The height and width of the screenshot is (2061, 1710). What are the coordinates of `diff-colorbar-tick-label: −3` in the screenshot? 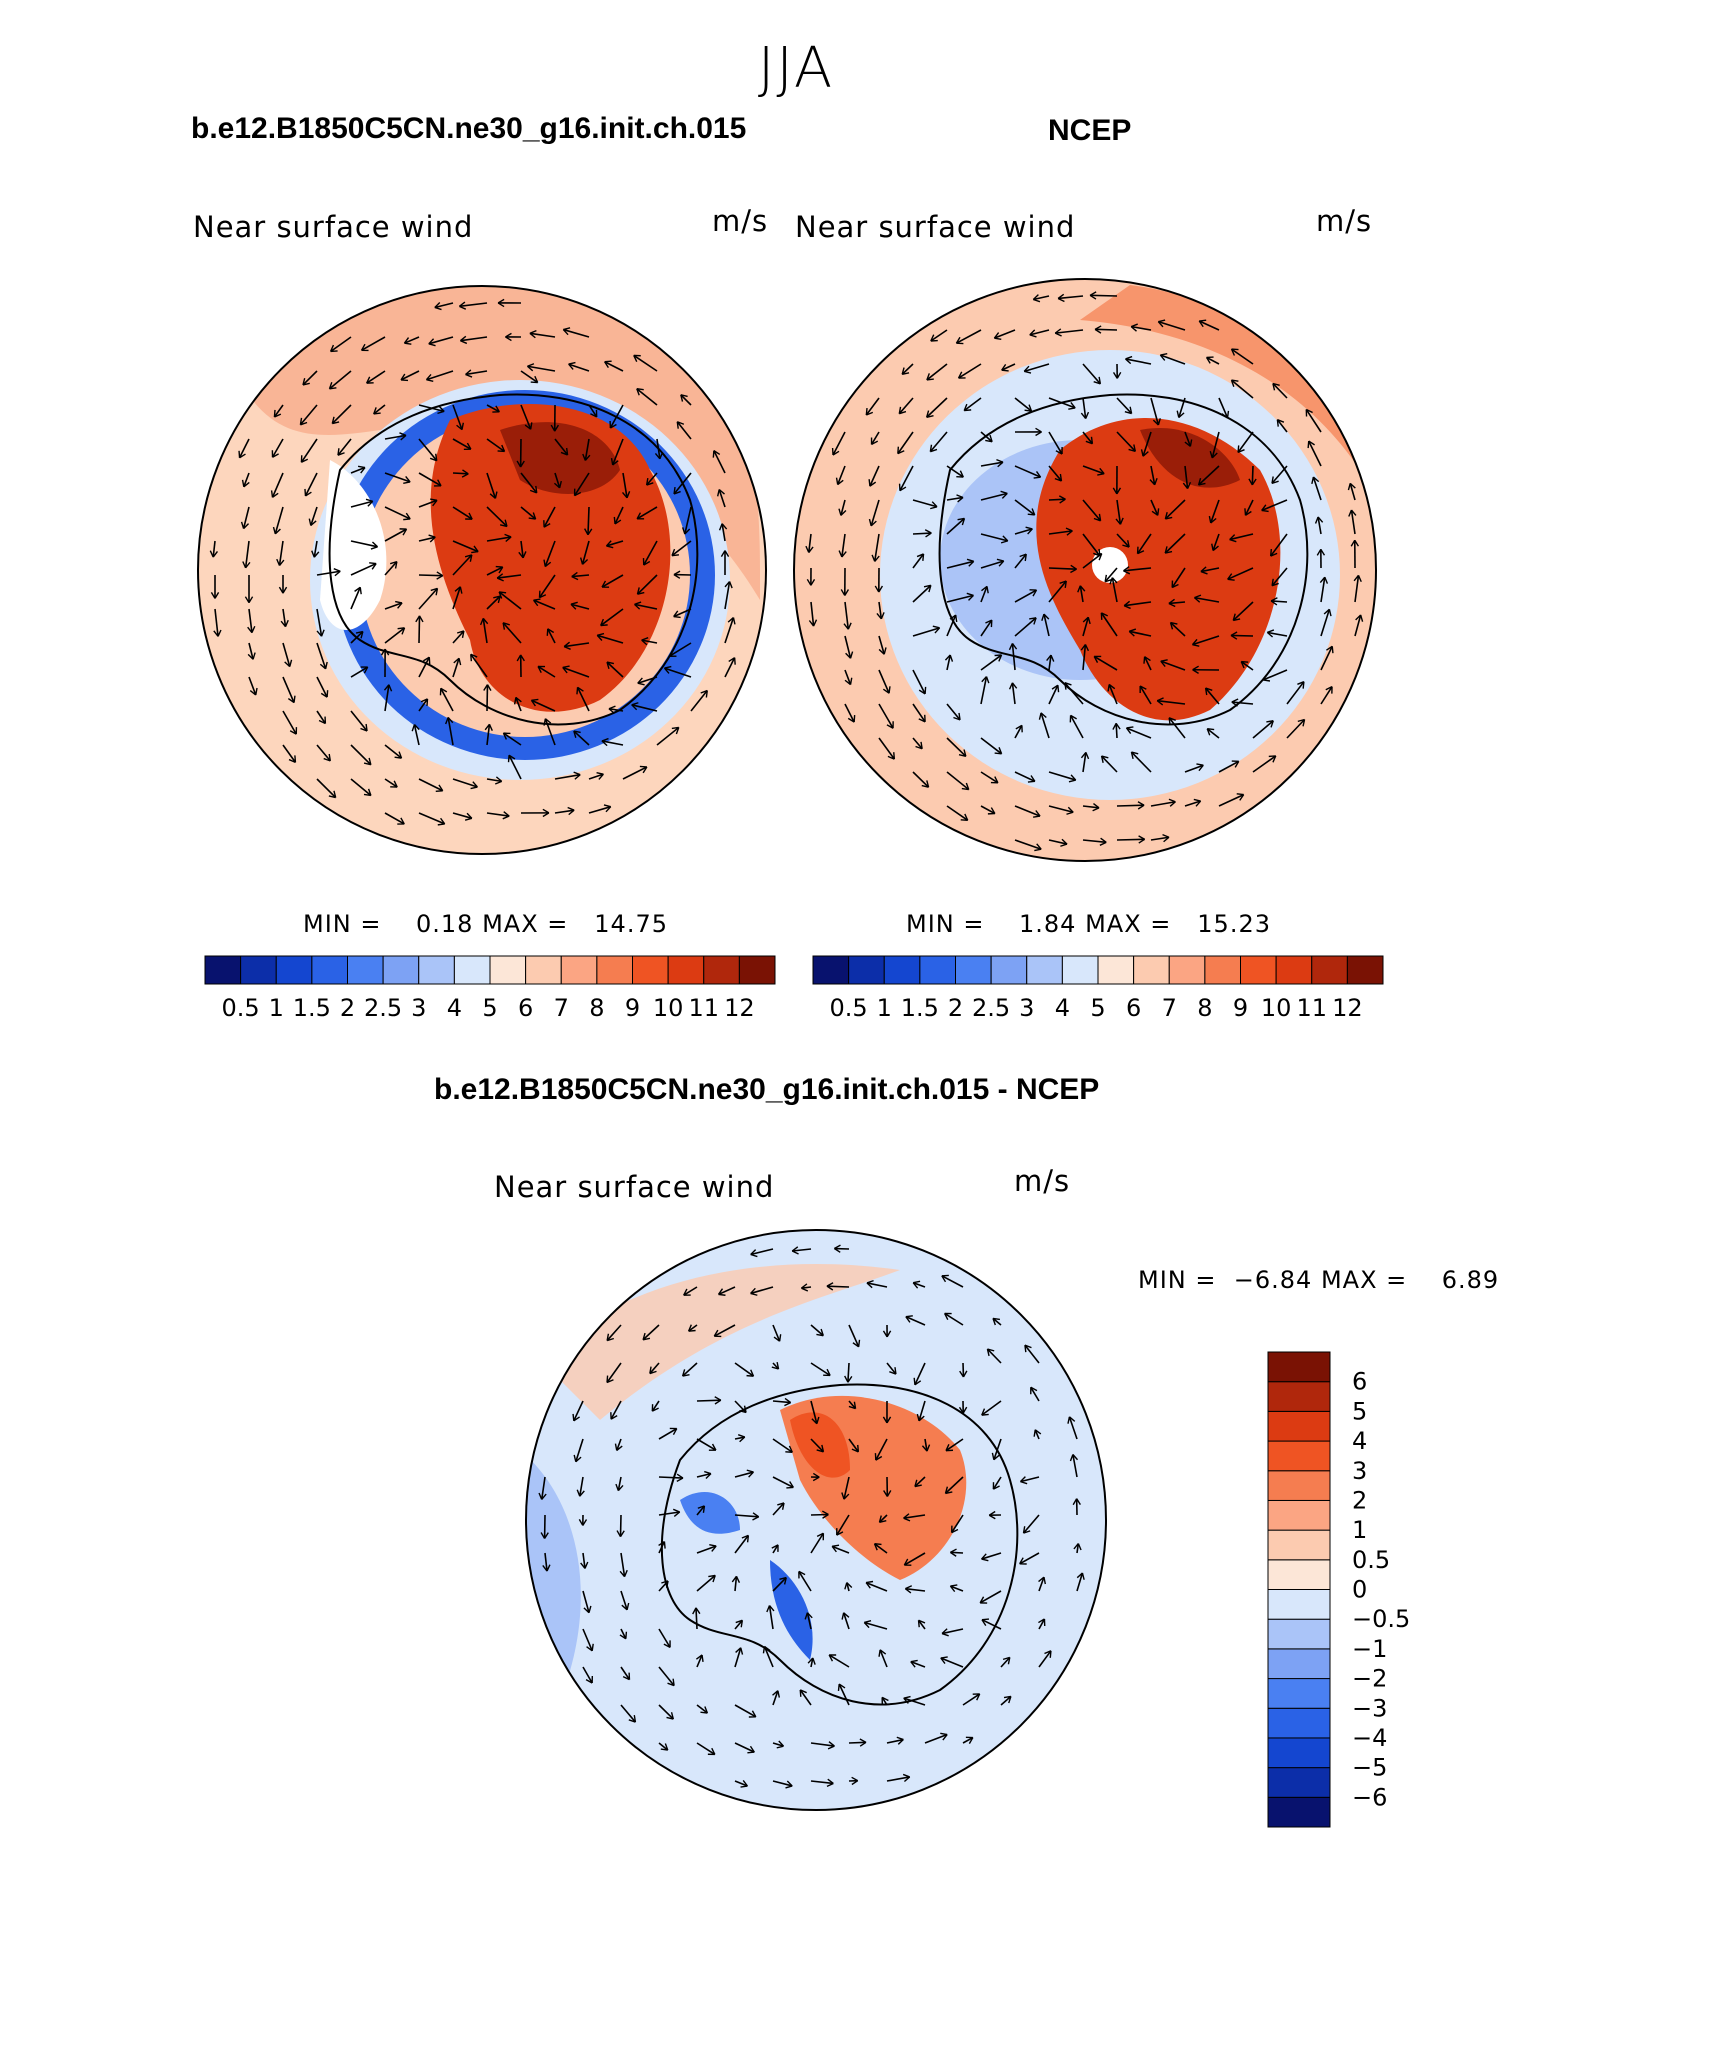 It's located at (1369, 1708).